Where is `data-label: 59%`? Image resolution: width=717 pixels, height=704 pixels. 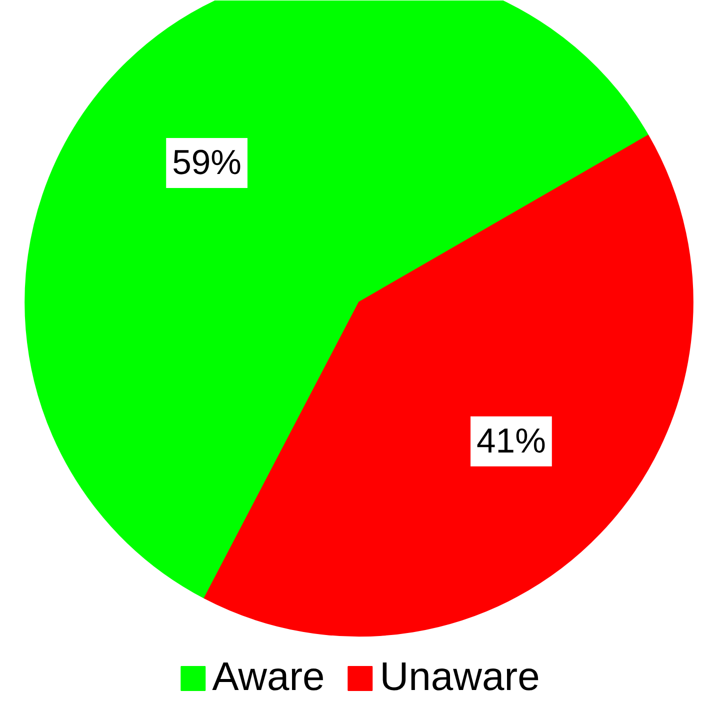 data-label: 59% is located at coordinates (207, 163).